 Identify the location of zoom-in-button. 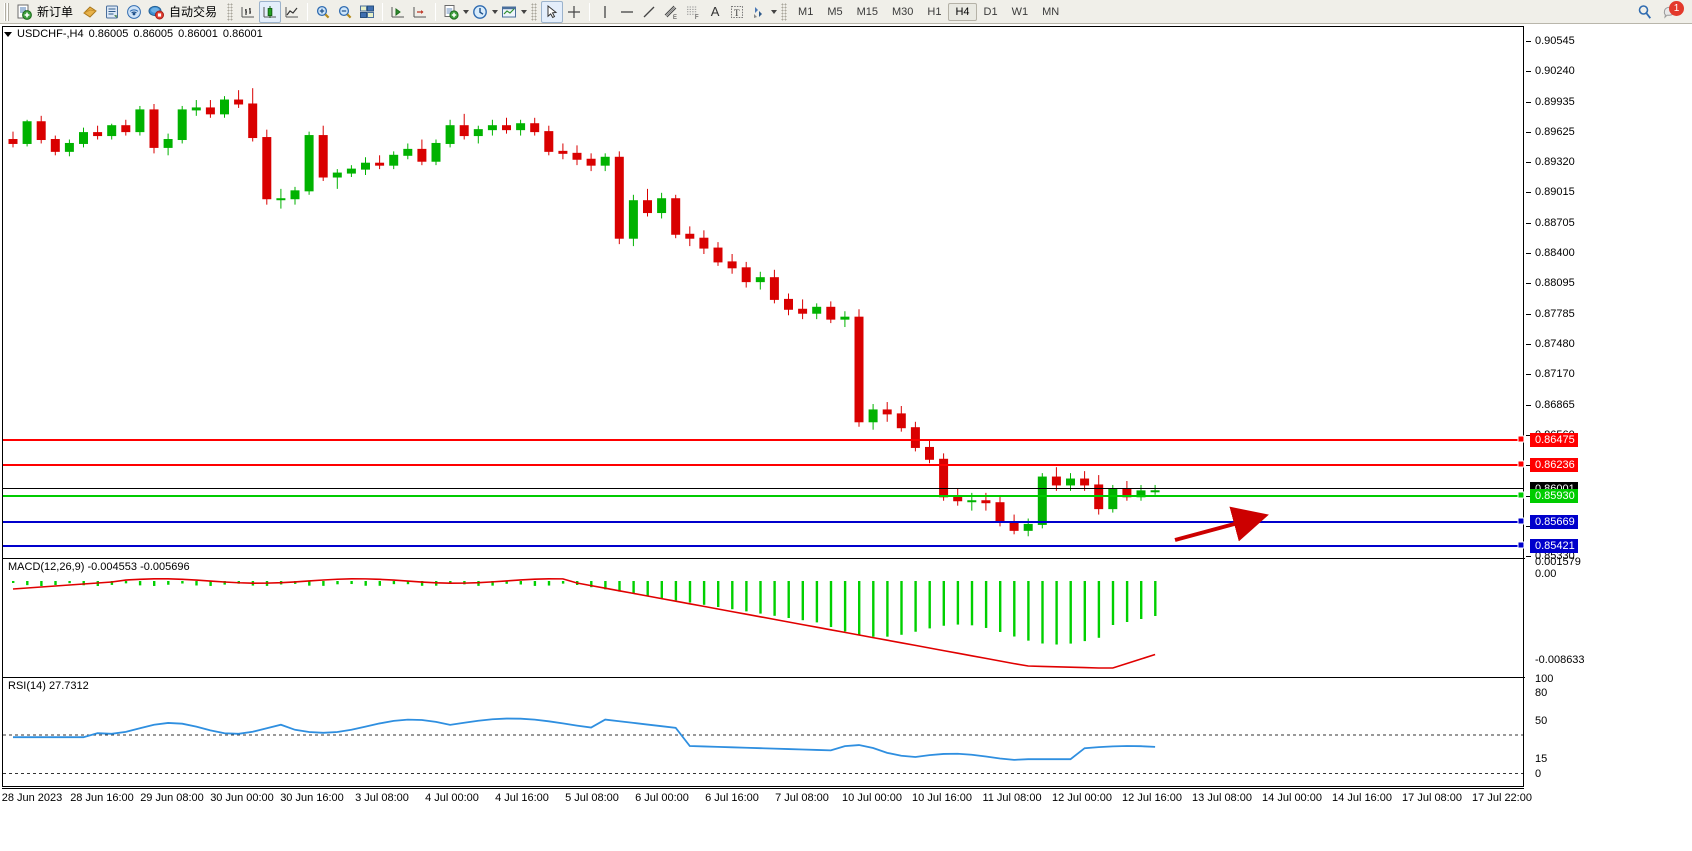
(323, 12).